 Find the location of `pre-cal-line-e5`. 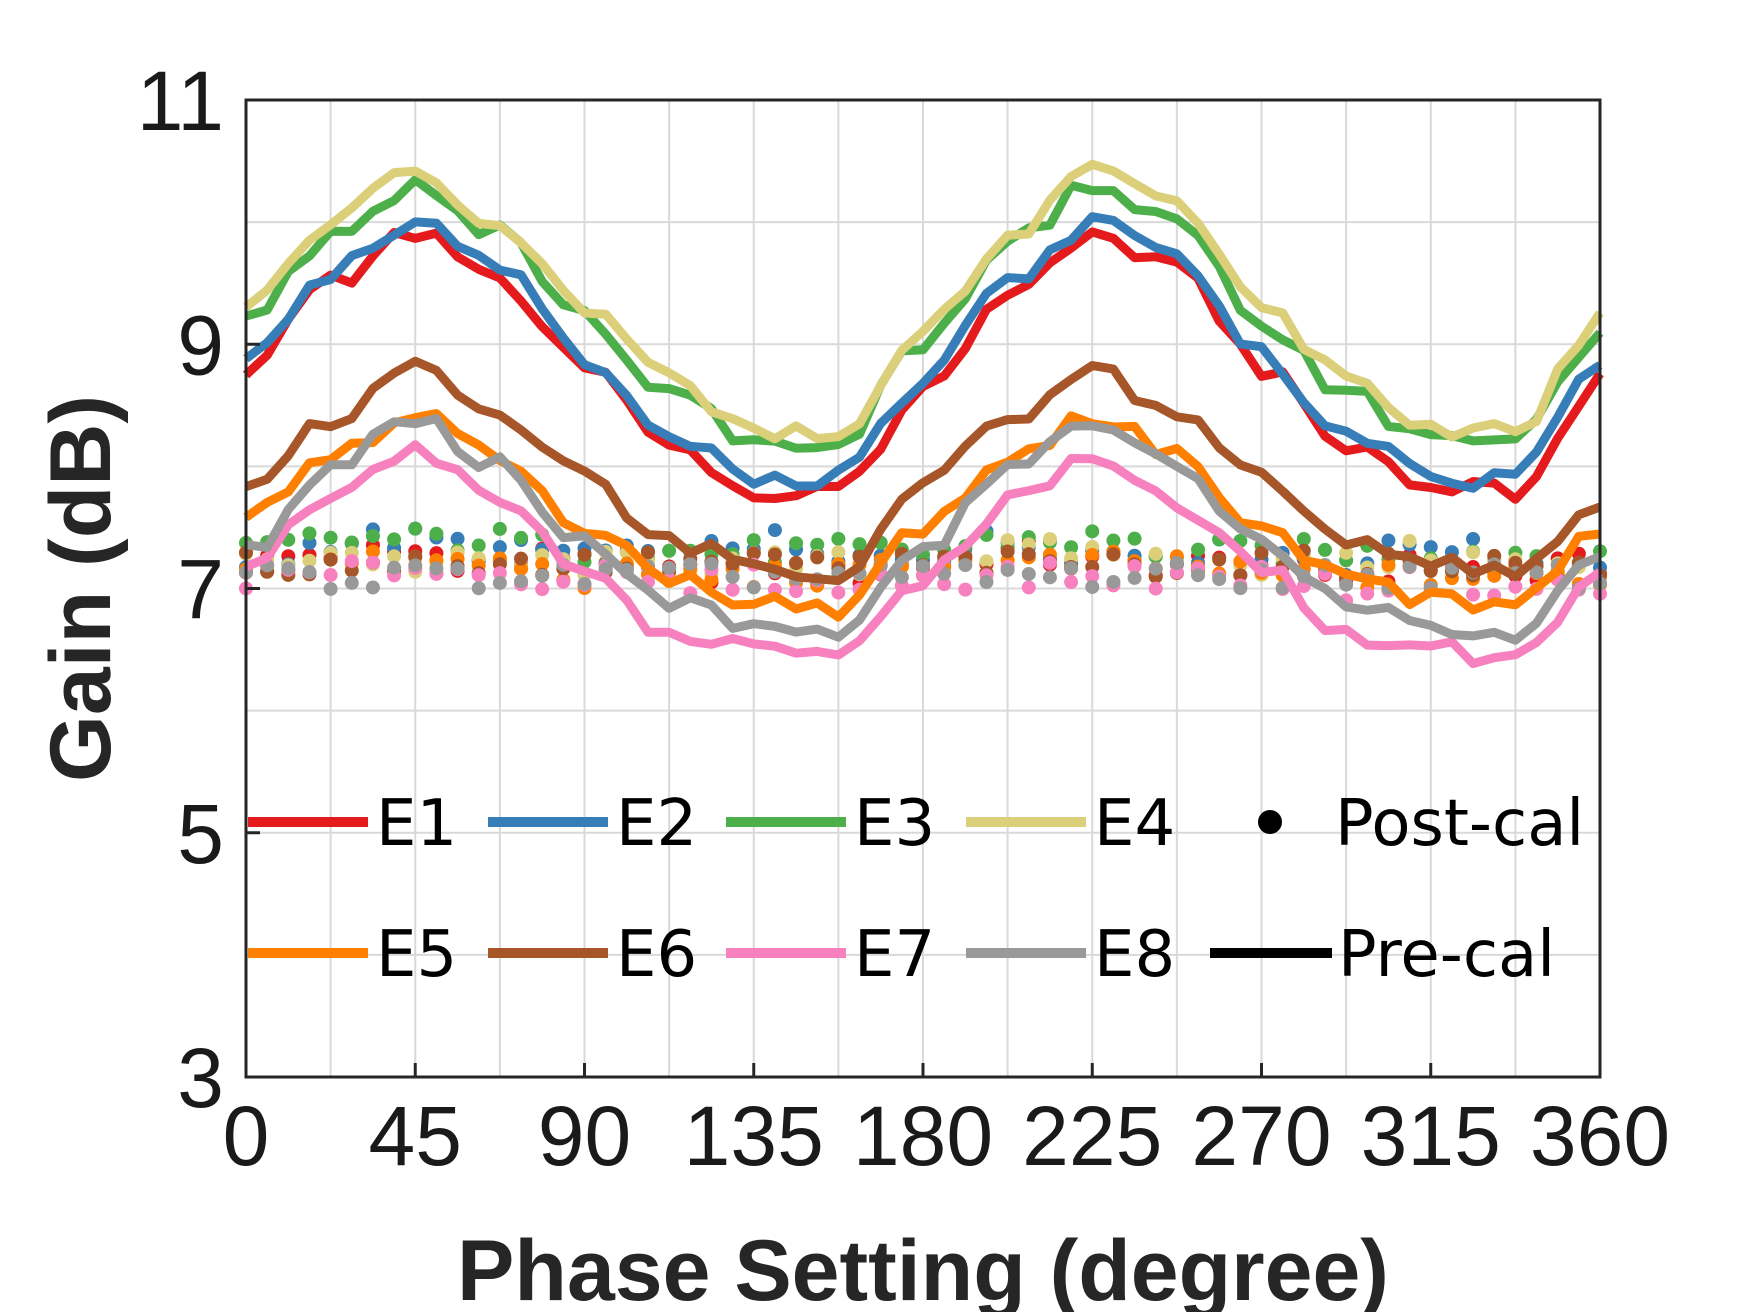

pre-cal-line-e5 is located at coordinates (922, 515).